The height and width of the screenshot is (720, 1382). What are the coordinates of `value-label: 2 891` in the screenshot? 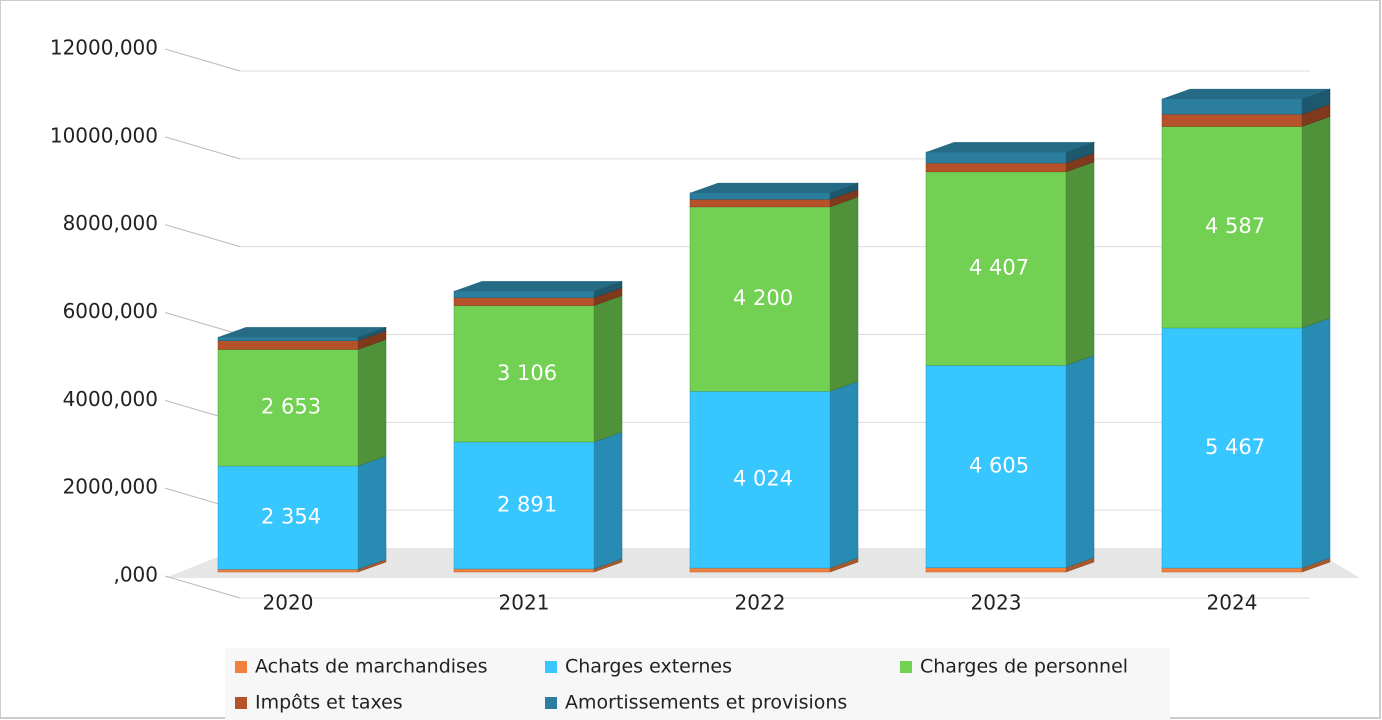 It's located at (527, 504).